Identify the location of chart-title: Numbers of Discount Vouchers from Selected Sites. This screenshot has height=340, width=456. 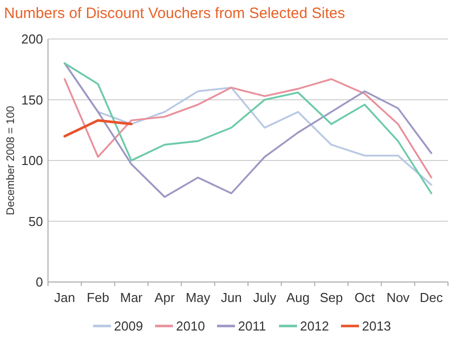
(174, 13).